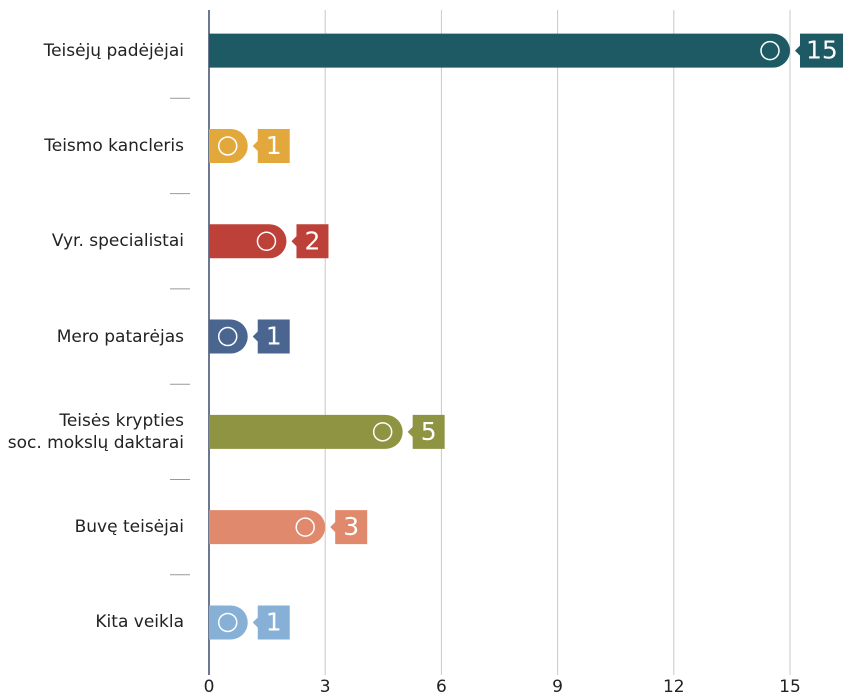 The width and height of the screenshot is (843, 695). Describe the element at coordinates (674, 686) in the screenshot. I see `x-tick-label: 12` at that location.